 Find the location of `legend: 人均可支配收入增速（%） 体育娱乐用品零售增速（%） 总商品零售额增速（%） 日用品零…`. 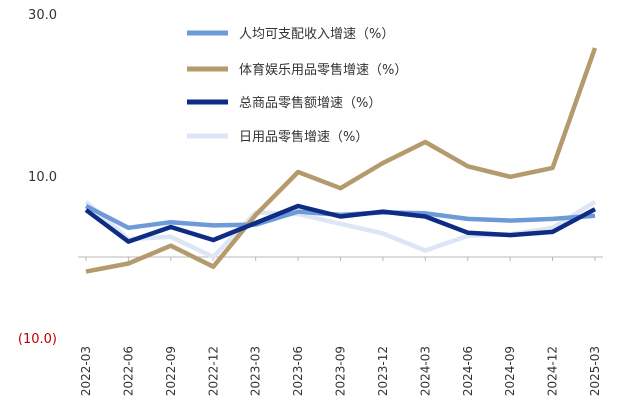

legend: 人均可支配收入增速（%） 体育娱乐用品零售增速（%） 总商品零售额增速（%） 日用品零… is located at coordinates (297, 86).